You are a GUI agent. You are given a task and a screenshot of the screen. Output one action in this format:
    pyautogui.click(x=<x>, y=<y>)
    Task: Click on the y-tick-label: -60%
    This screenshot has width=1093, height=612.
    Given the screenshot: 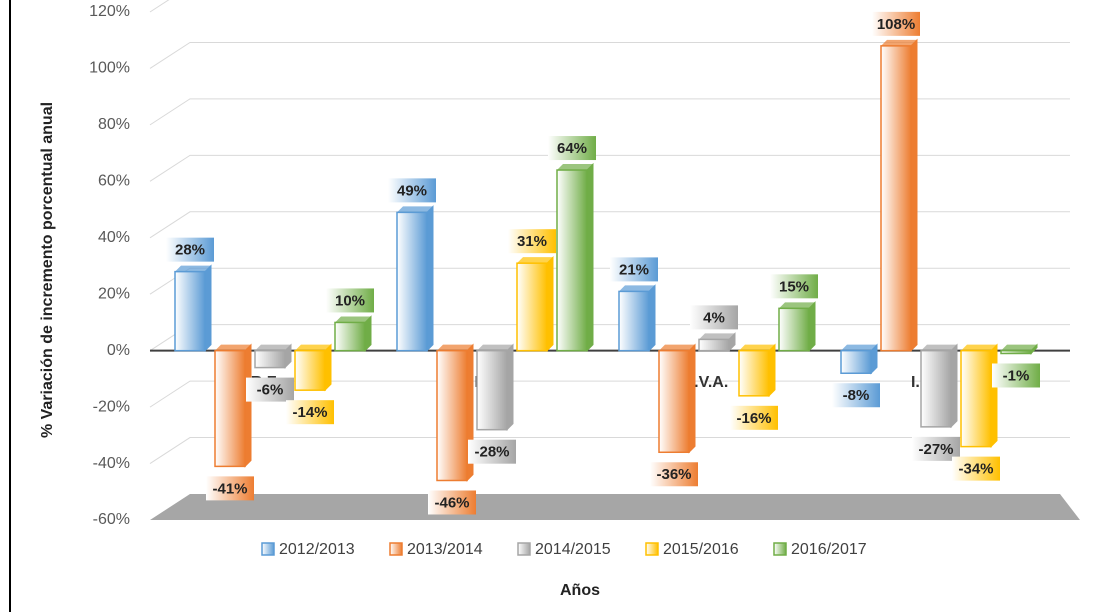 What is the action you would take?
    pyautogui.click(x=111, y=519)
    